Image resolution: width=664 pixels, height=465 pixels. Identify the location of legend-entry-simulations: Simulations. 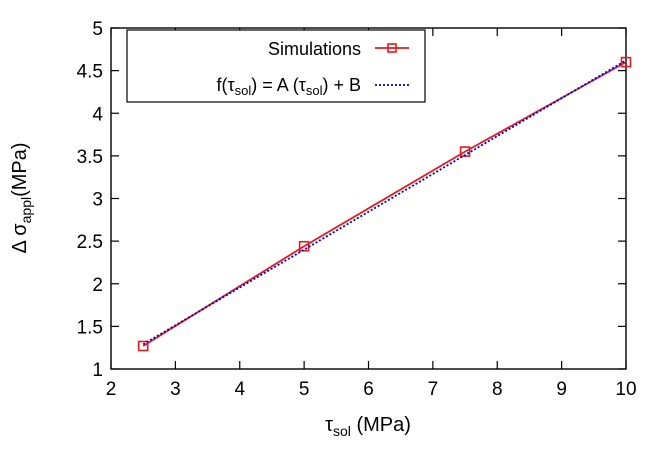
(314, 49).